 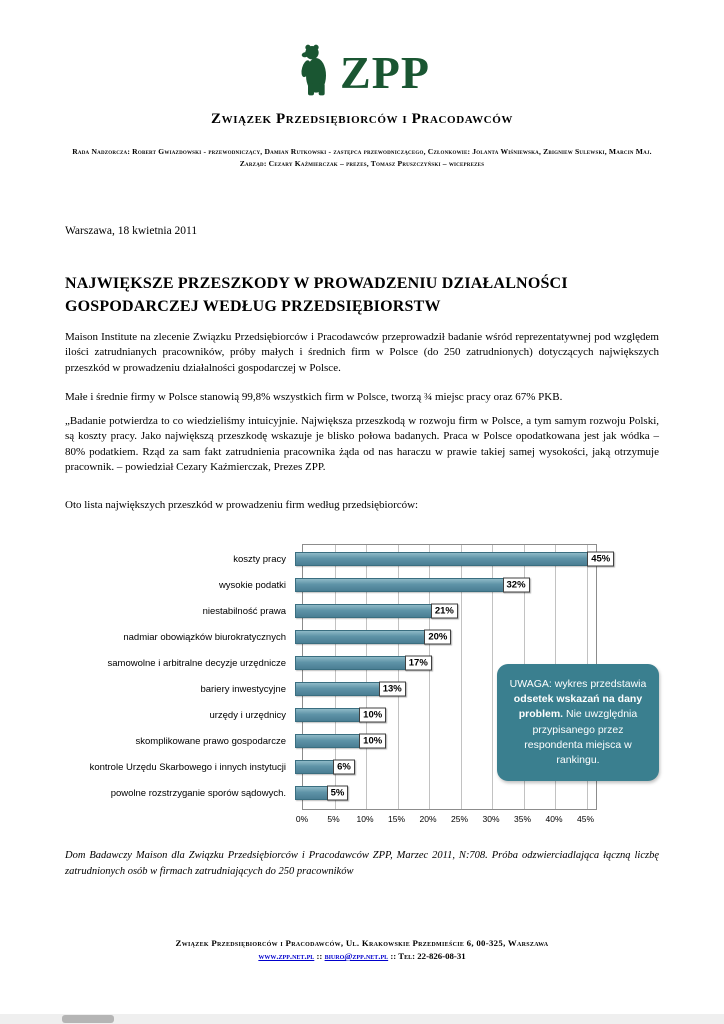 What do you see at coordinates (523, 819) in the screenshot?
I see `axis-tick-label: 35%` at bounding box center [523, 819].